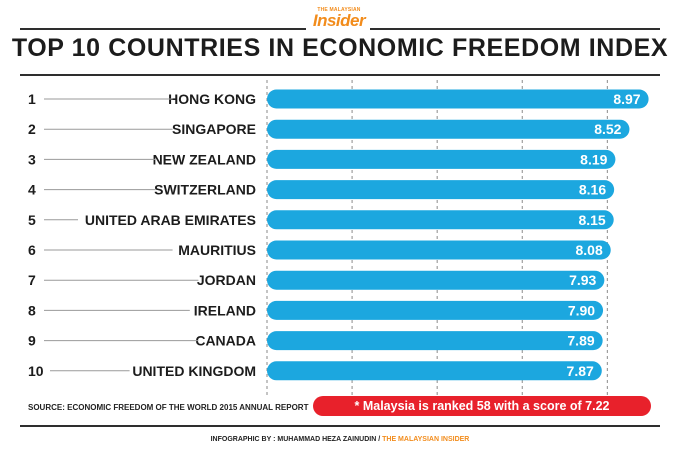 Image resolution: width=680 pixels, height=456 pixels. Describe the element at coordinates (607, 129) in the screenshot. I see `data-label: 8.52` at that location.